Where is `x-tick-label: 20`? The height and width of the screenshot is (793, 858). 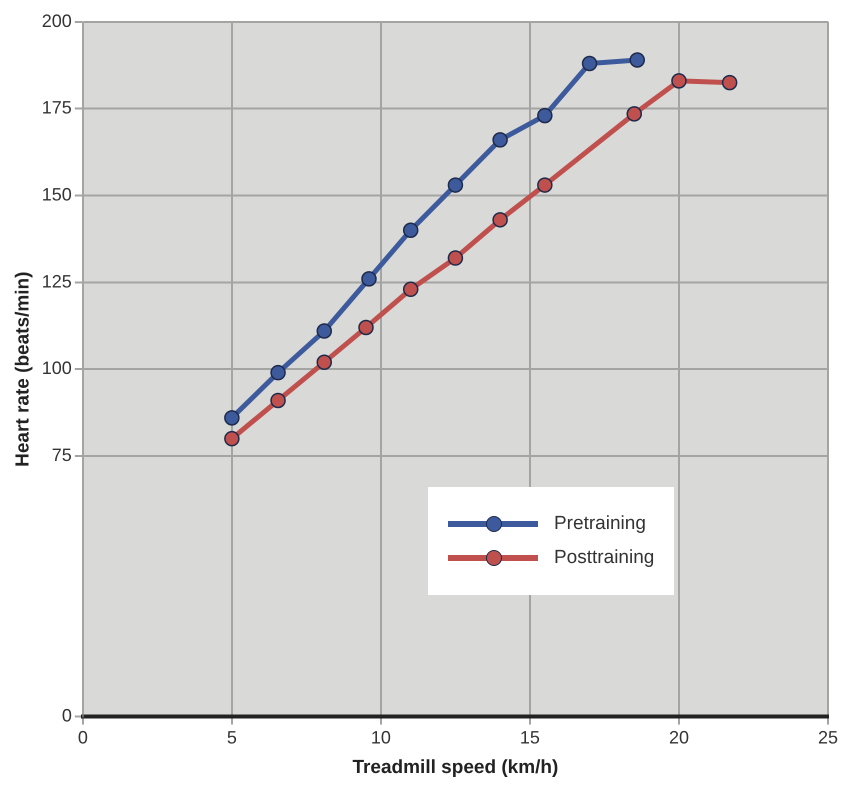
x-tick-label: 20 is located at coordinates (678, 737).